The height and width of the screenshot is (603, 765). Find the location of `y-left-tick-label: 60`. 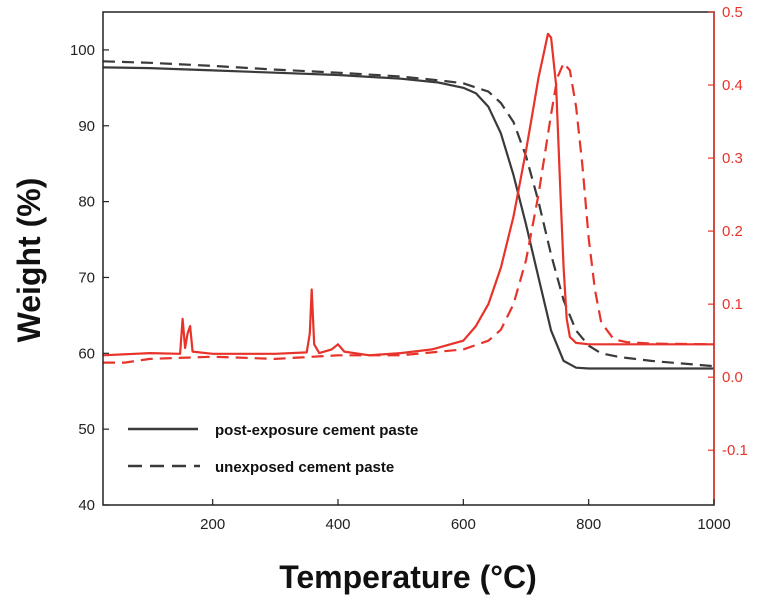

y-left-tick-label: 60 is located at coordinates (86, 353).